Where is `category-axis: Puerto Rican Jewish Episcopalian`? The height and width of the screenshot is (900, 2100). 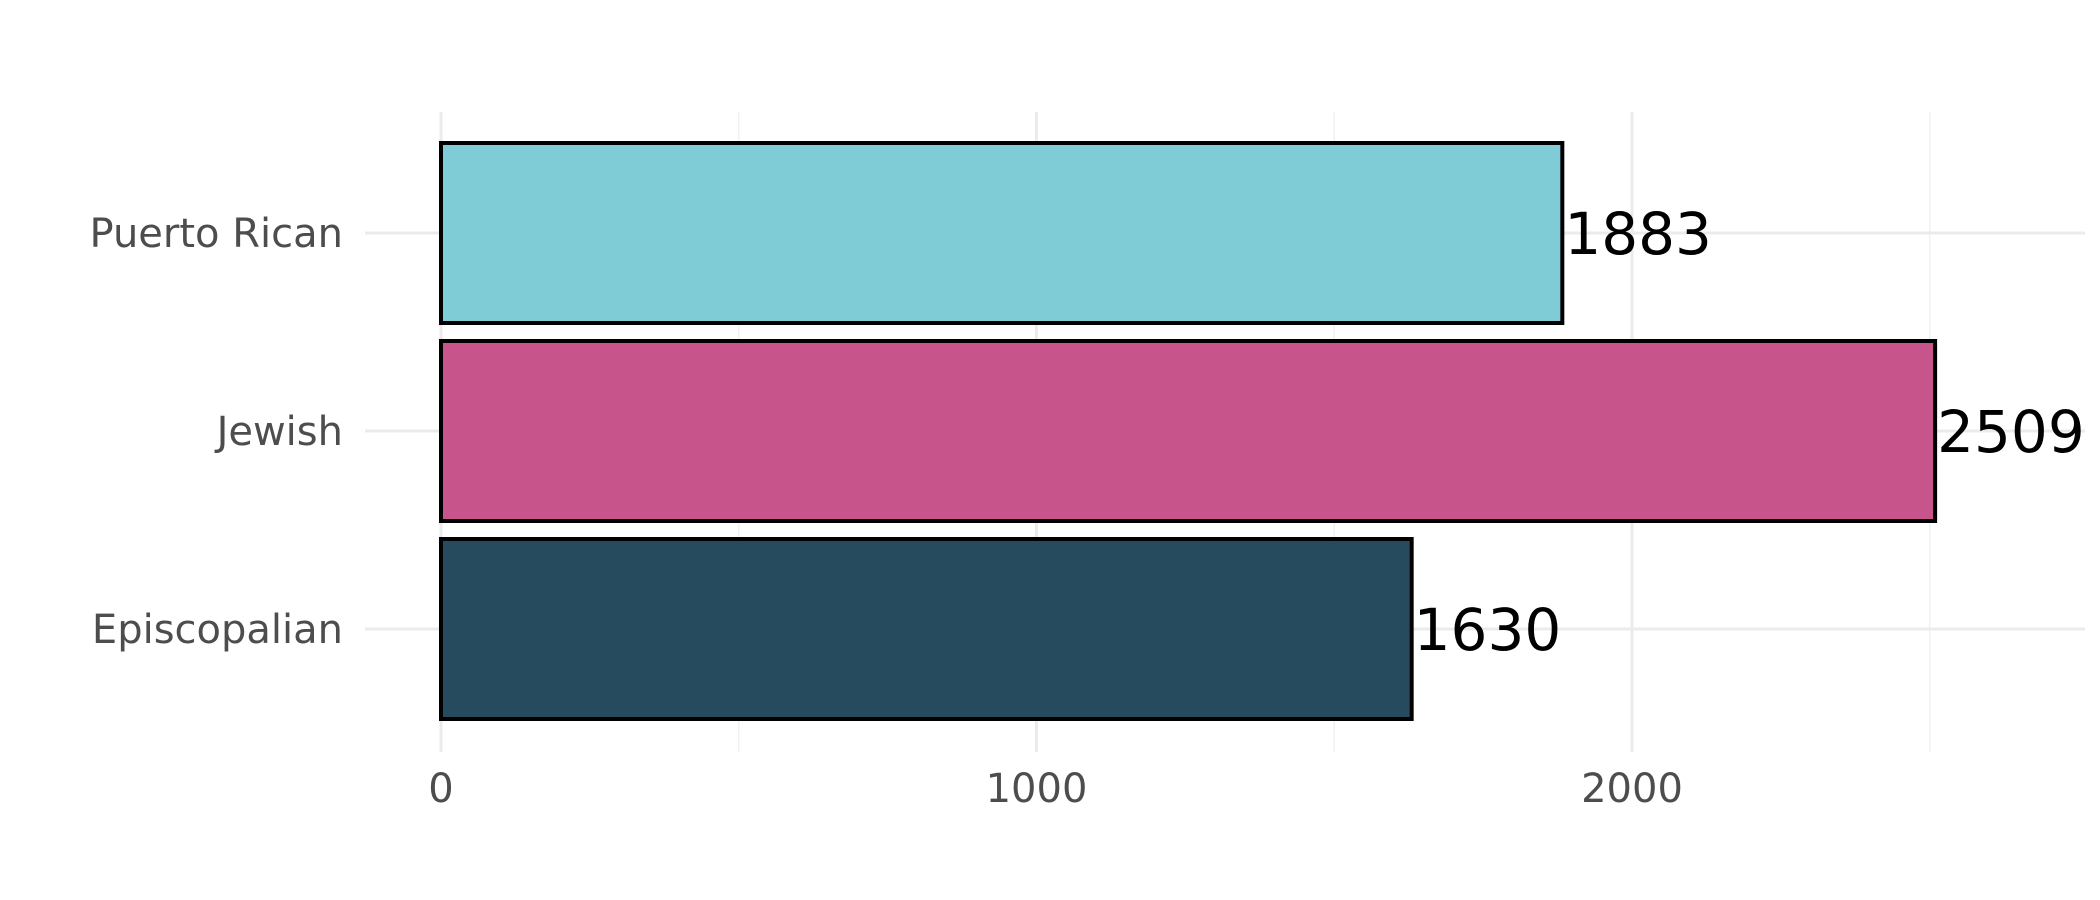 category-axis: Puerto Rican Jewish Episcopalian is located at coordinates (216, 432).